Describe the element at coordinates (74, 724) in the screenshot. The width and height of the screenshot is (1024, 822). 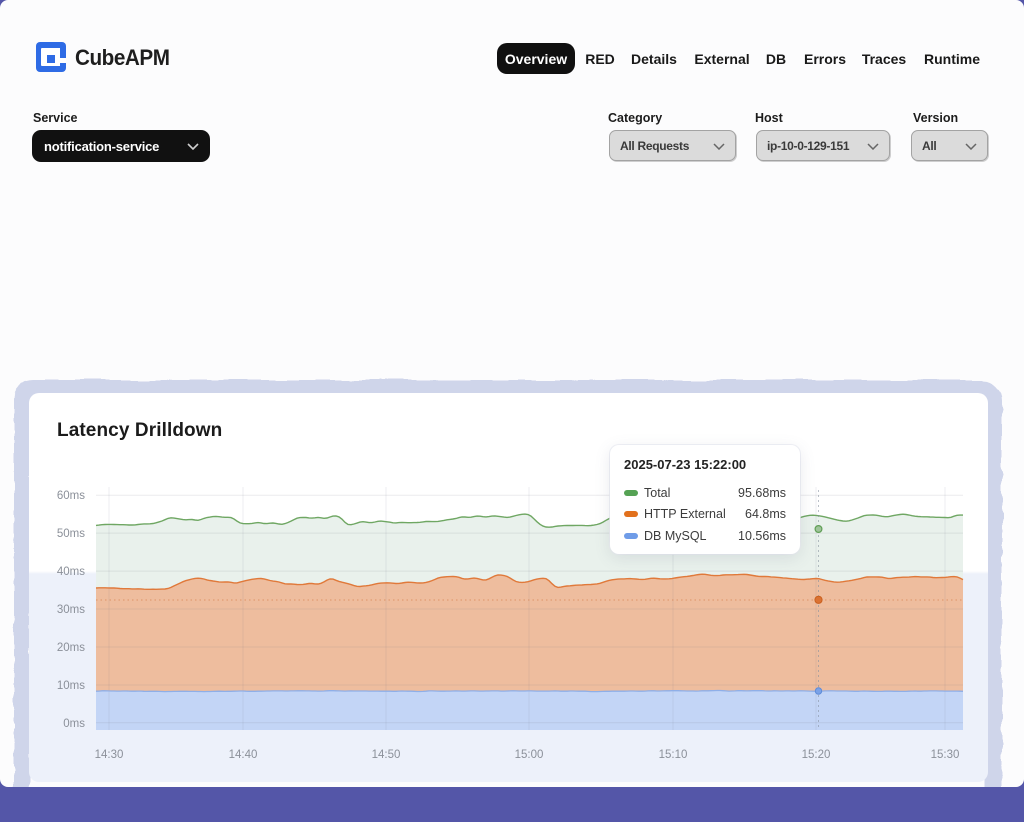
I see `svg-text: 0ms` at that location.